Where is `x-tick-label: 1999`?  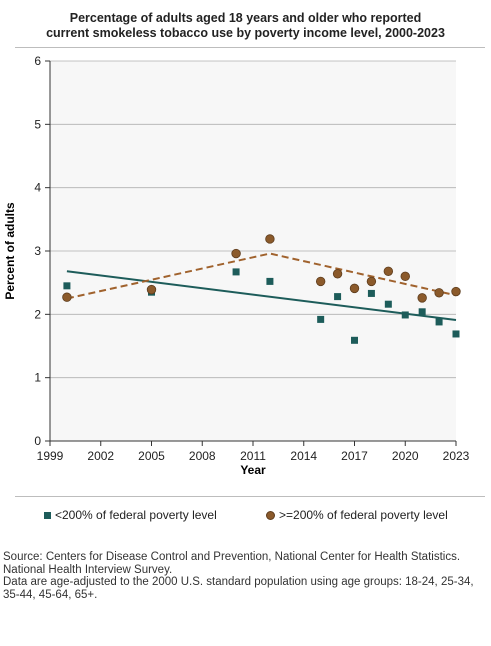
x-tick-label: 1999 is located at coordinates (50, 456).